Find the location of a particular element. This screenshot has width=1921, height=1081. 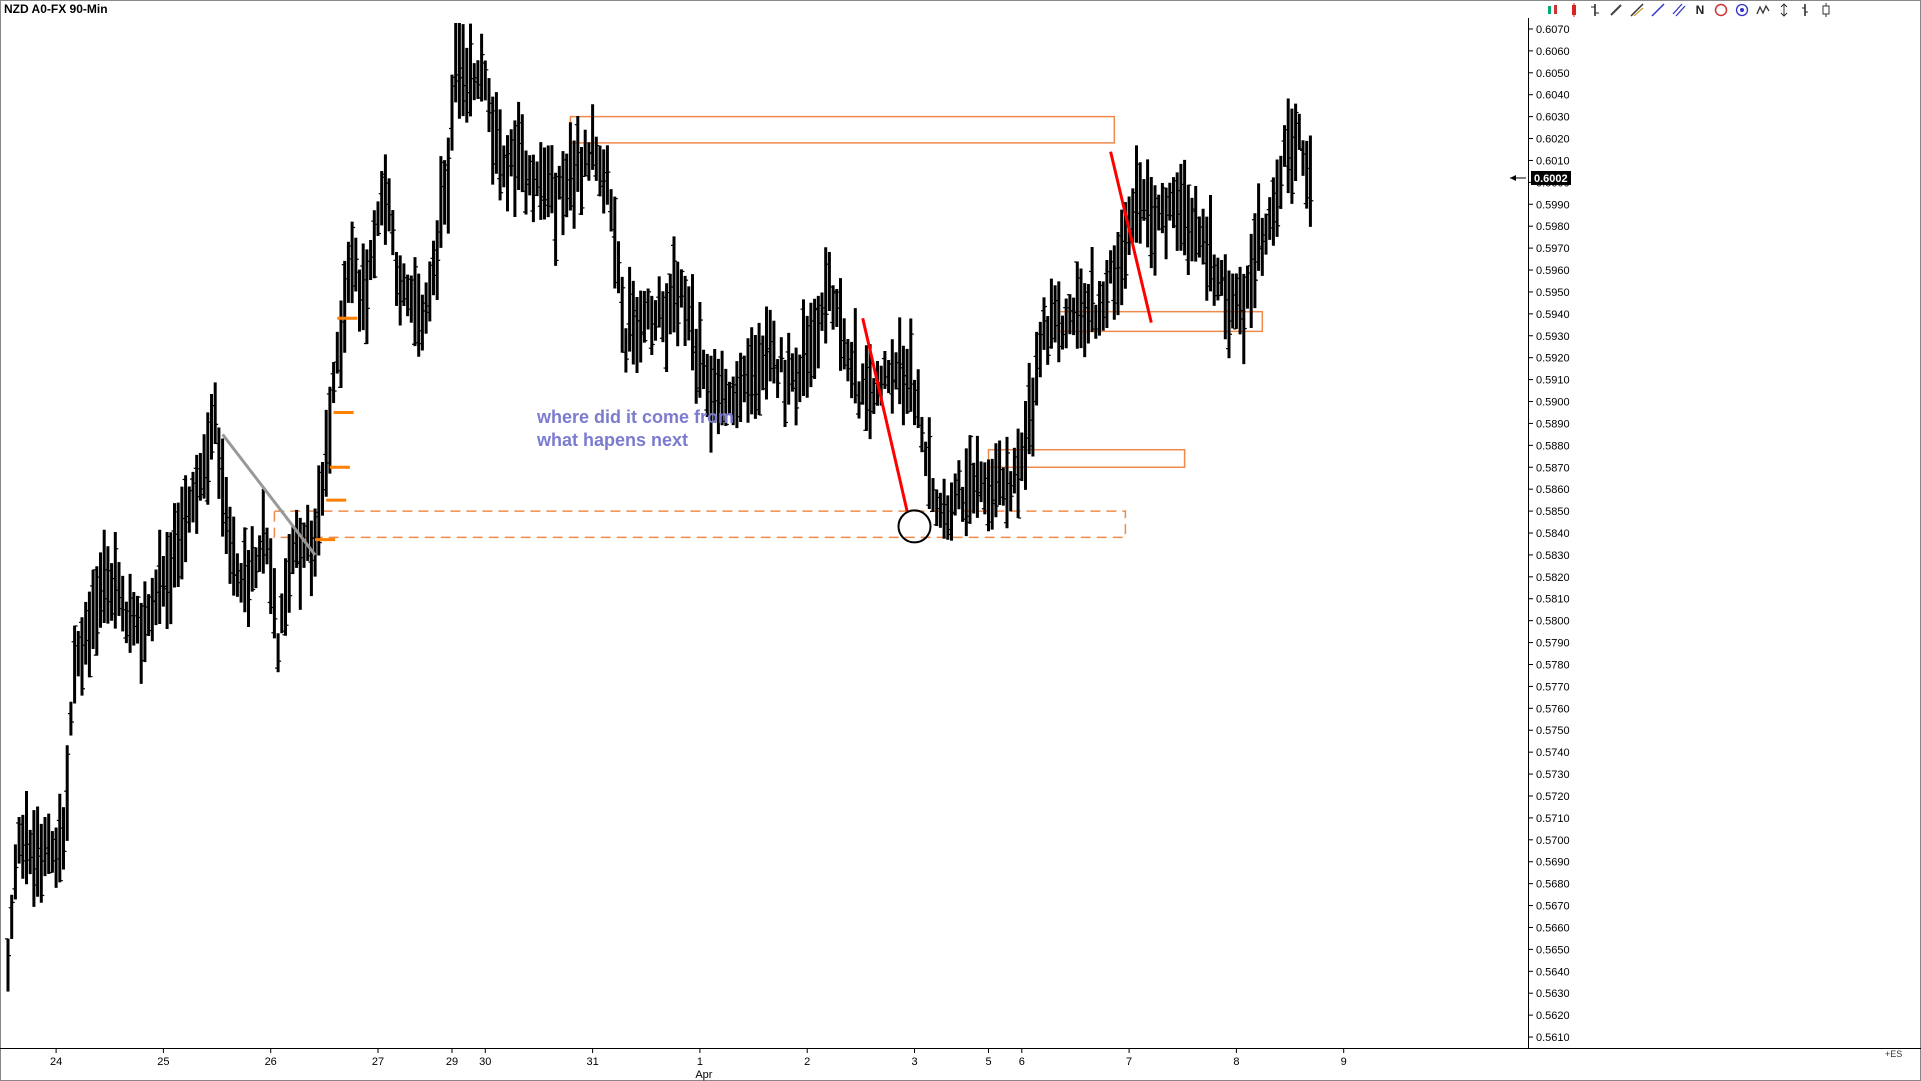

bar-color-icon is located at coordinates (1574, 10).